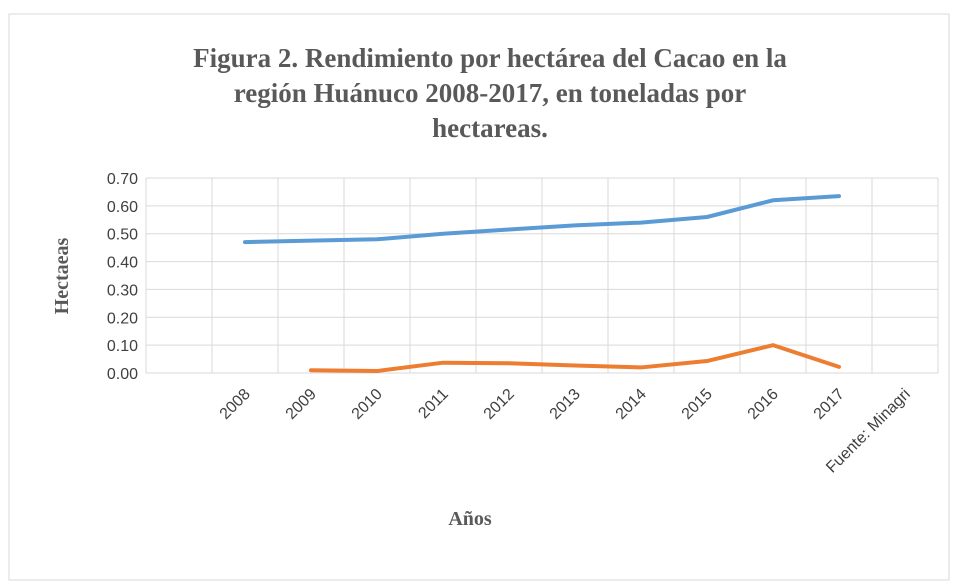 This screenshot has height=583, width=956. What do you see at coordinates (62, 275) in the screenshot?
I see `y-axis-label: Hectaeas` at bounding box center [62, 275].